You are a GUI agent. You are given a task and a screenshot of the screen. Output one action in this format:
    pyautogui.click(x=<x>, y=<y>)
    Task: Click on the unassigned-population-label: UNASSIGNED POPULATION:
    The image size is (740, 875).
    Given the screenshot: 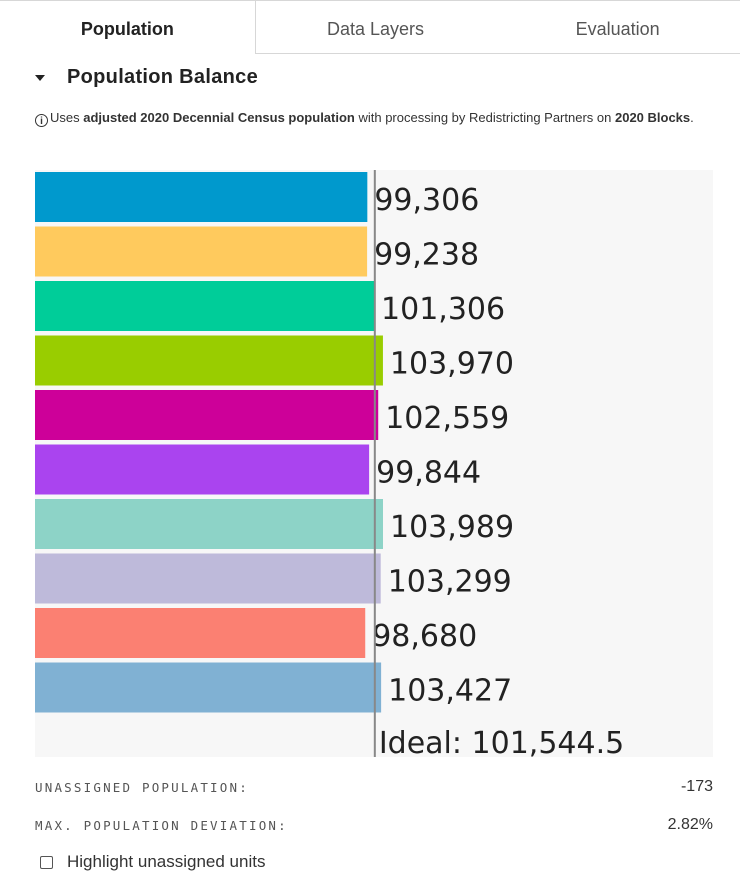 What is the action you would take?
    pyautogui.click(x=142, y=787)
    